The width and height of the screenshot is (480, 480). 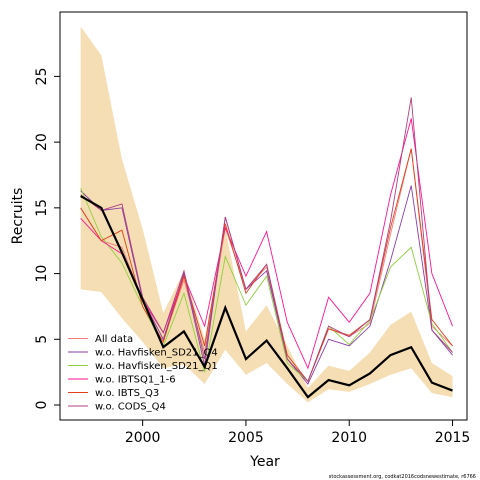 What do you see at coordinates (42, 339) in the screenshot?
I see `y-tick-label: 5` at bounding box center [42, 339].